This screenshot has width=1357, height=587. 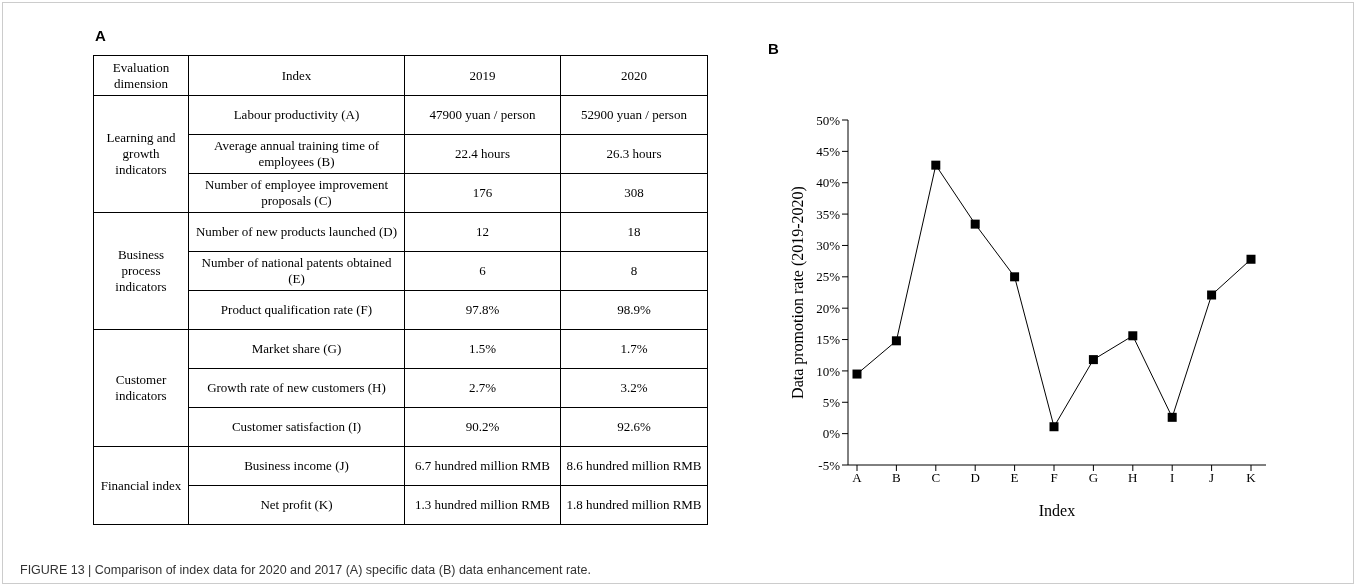 What do you see at coordinates (634, 270) in the screenshot?
I see `text: 8` at bounding box center [634, 270].